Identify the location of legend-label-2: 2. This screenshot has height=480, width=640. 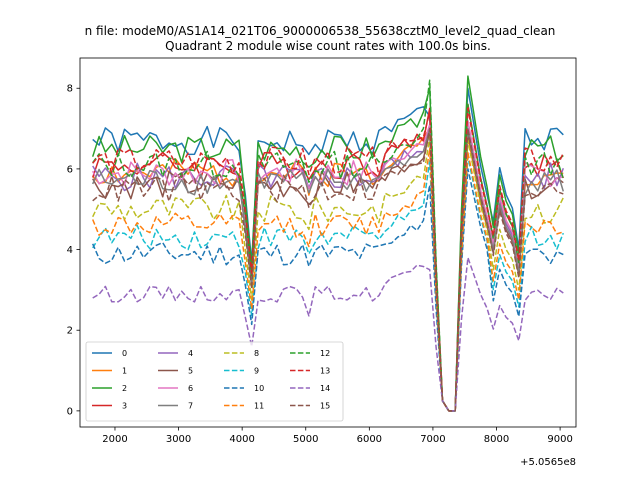
(124, 388).